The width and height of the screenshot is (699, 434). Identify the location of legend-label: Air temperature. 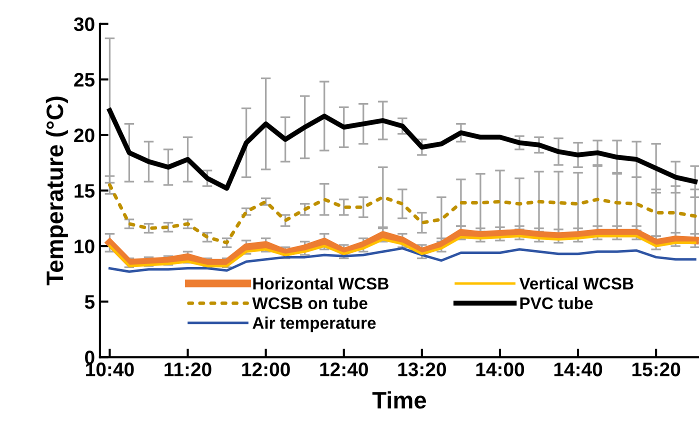
(314, 324).